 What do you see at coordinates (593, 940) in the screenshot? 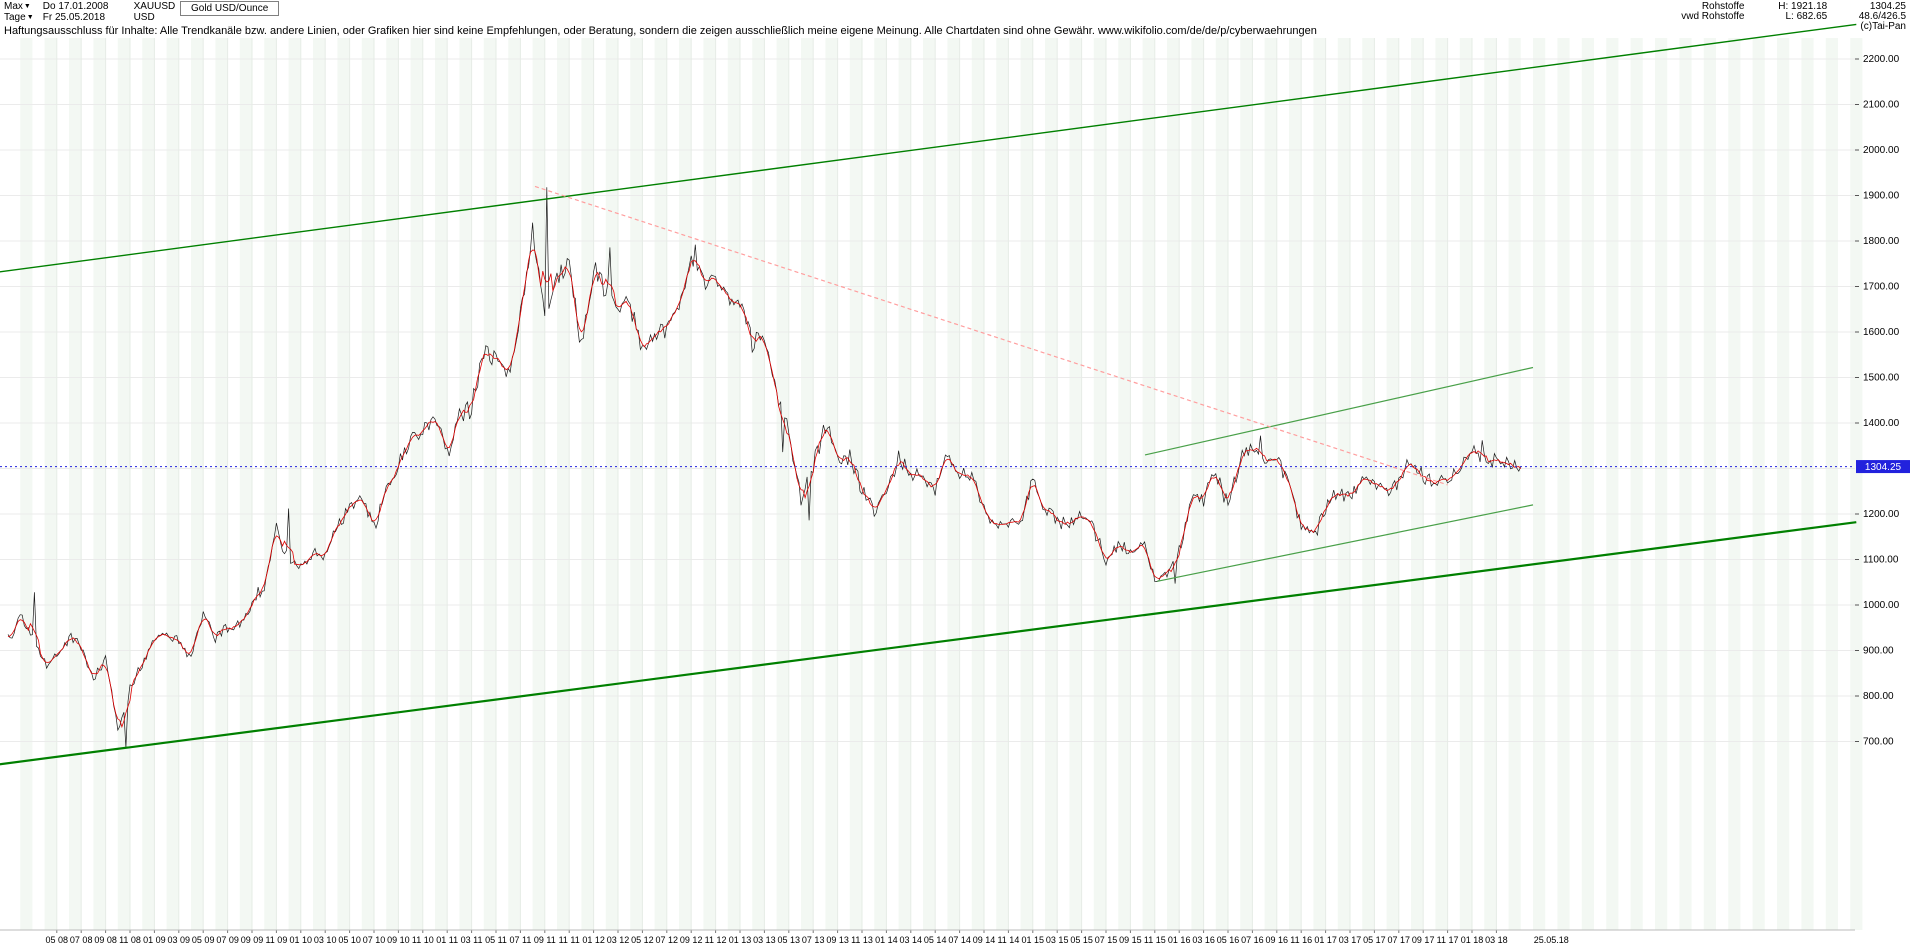
I see `x-axis-label: 01 12` at bounding box center [593, 940].